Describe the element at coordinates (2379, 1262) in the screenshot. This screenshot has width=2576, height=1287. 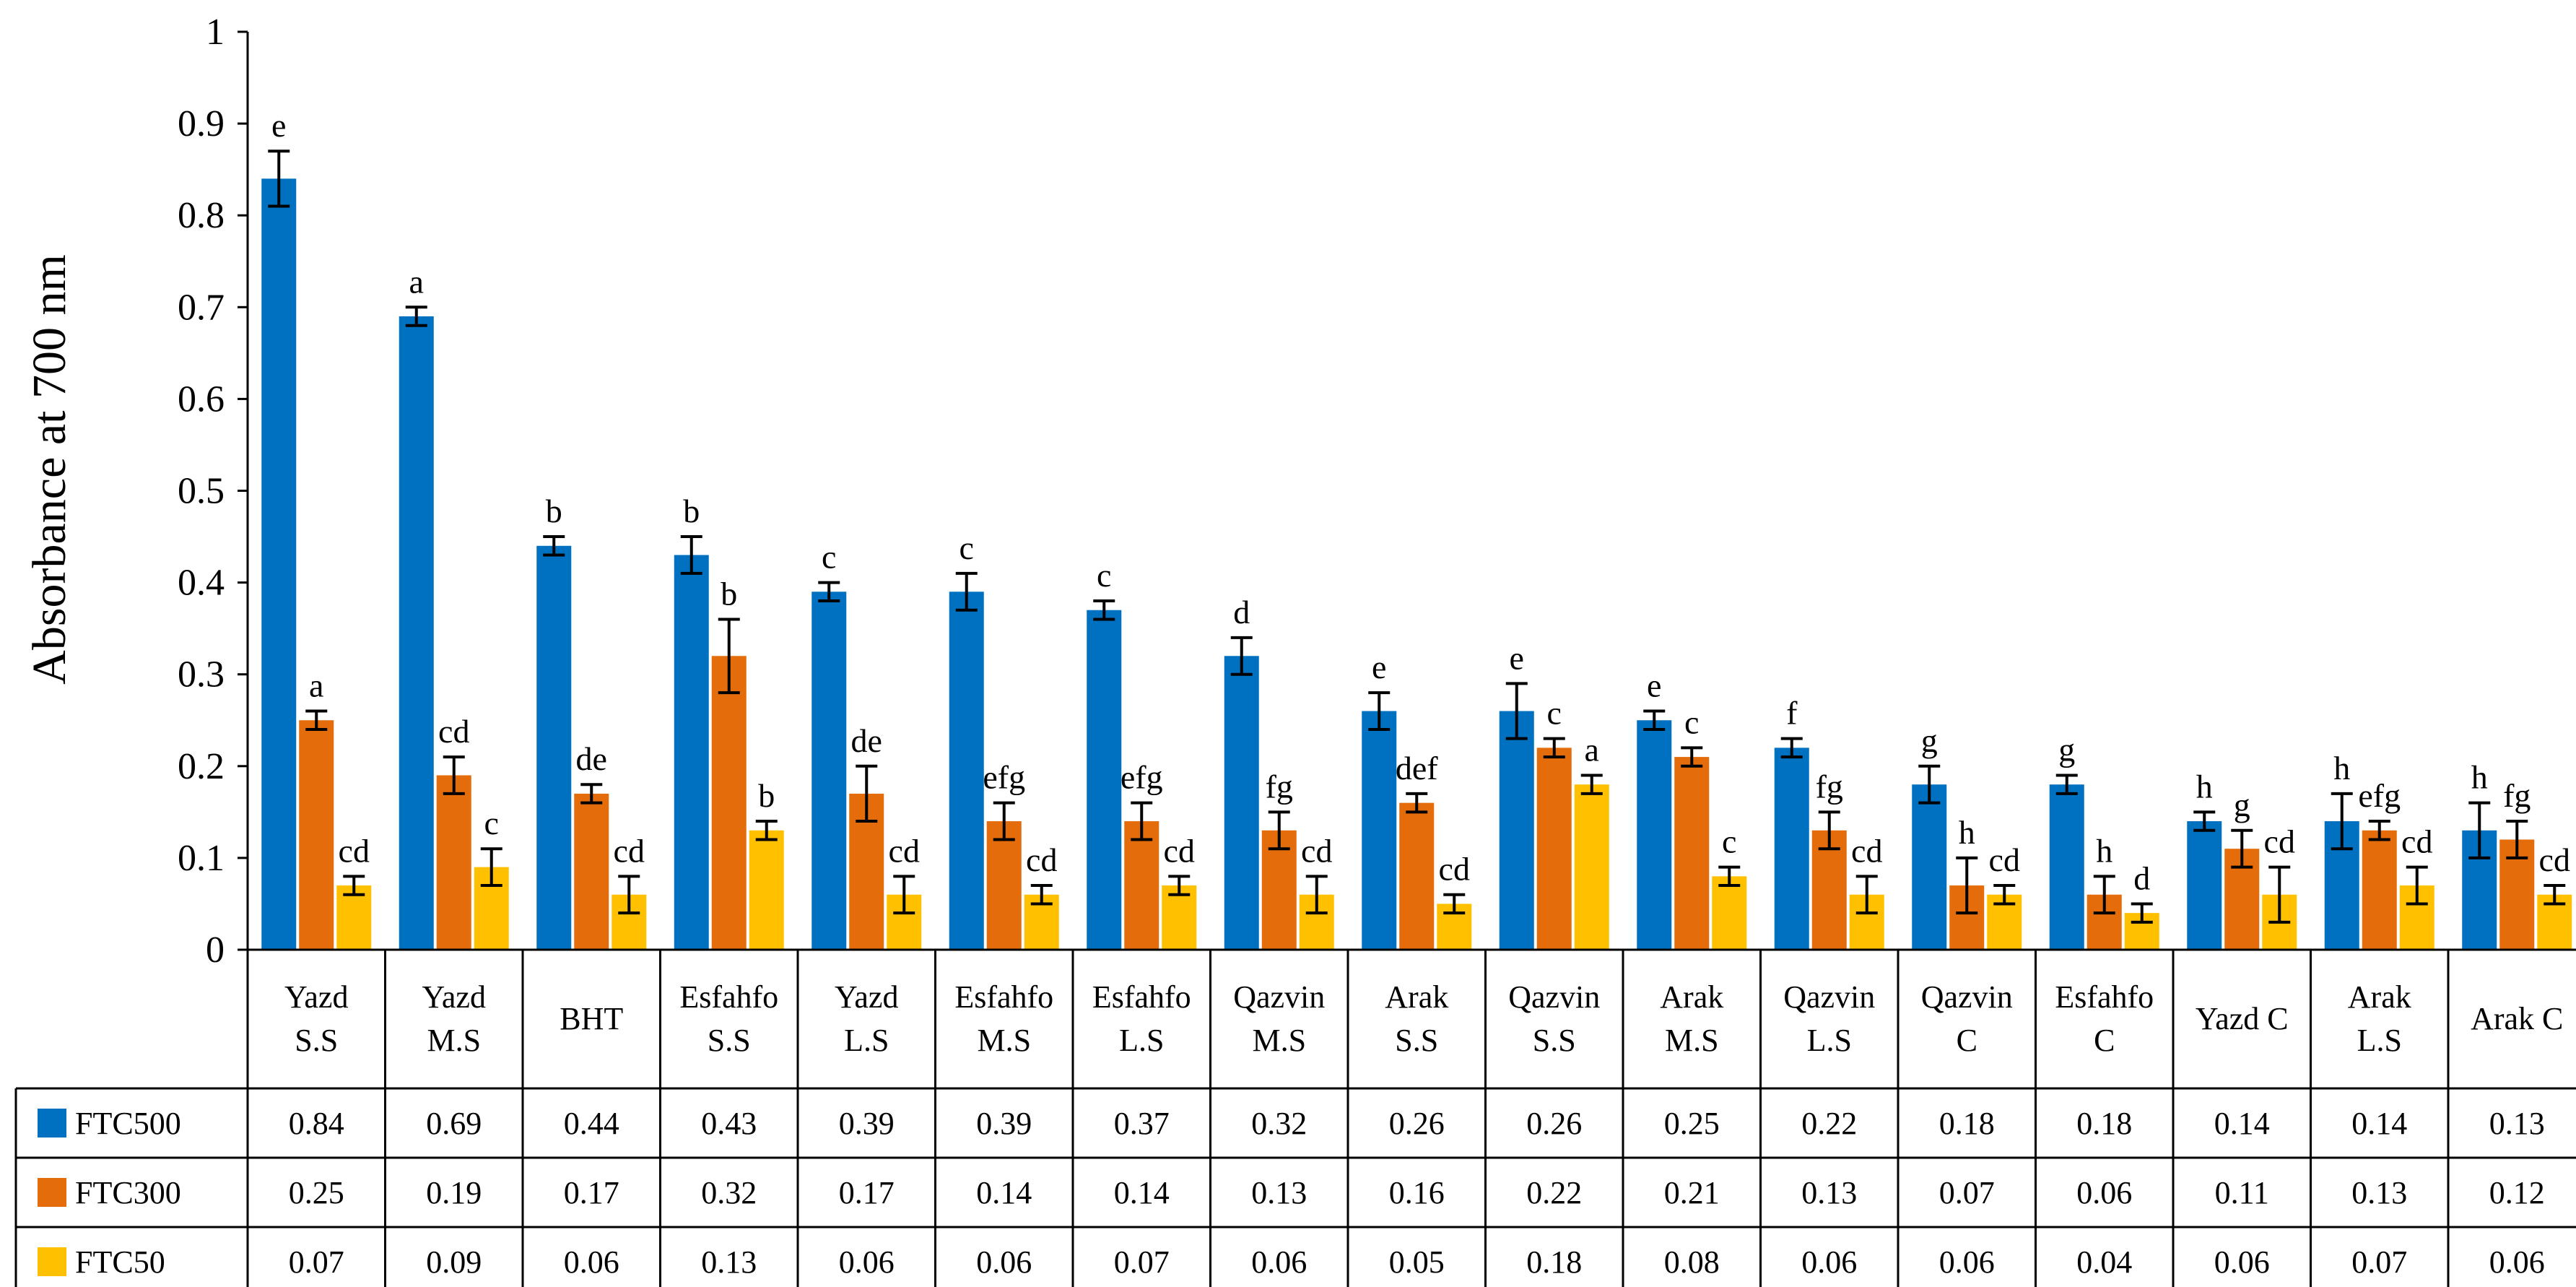
I see `table-cell-value: 0.07` at that location.